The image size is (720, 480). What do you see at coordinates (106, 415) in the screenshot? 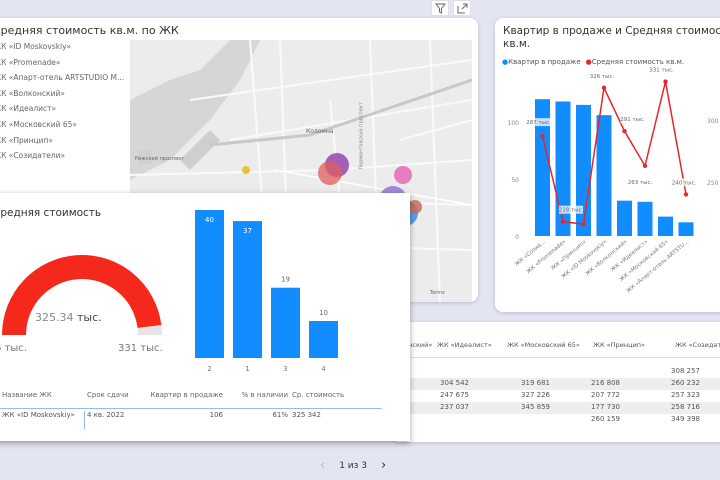
I see `table-cell: 4 кв. 2022` at bounding box center [106, 415].